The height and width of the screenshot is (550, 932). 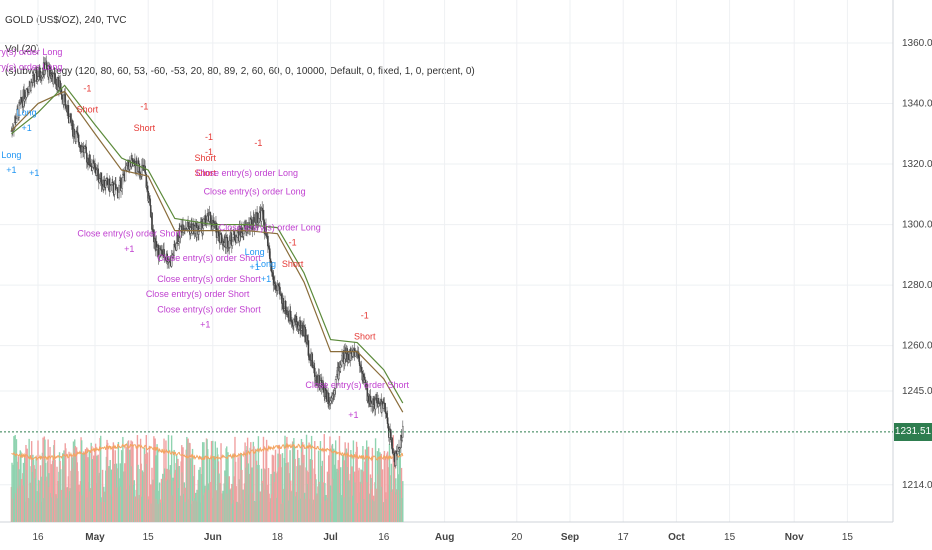 What do you see at coordinates (38, 537) in the screenshot?
I see `x-tick-label: 16` at bounding box center [38, 537].